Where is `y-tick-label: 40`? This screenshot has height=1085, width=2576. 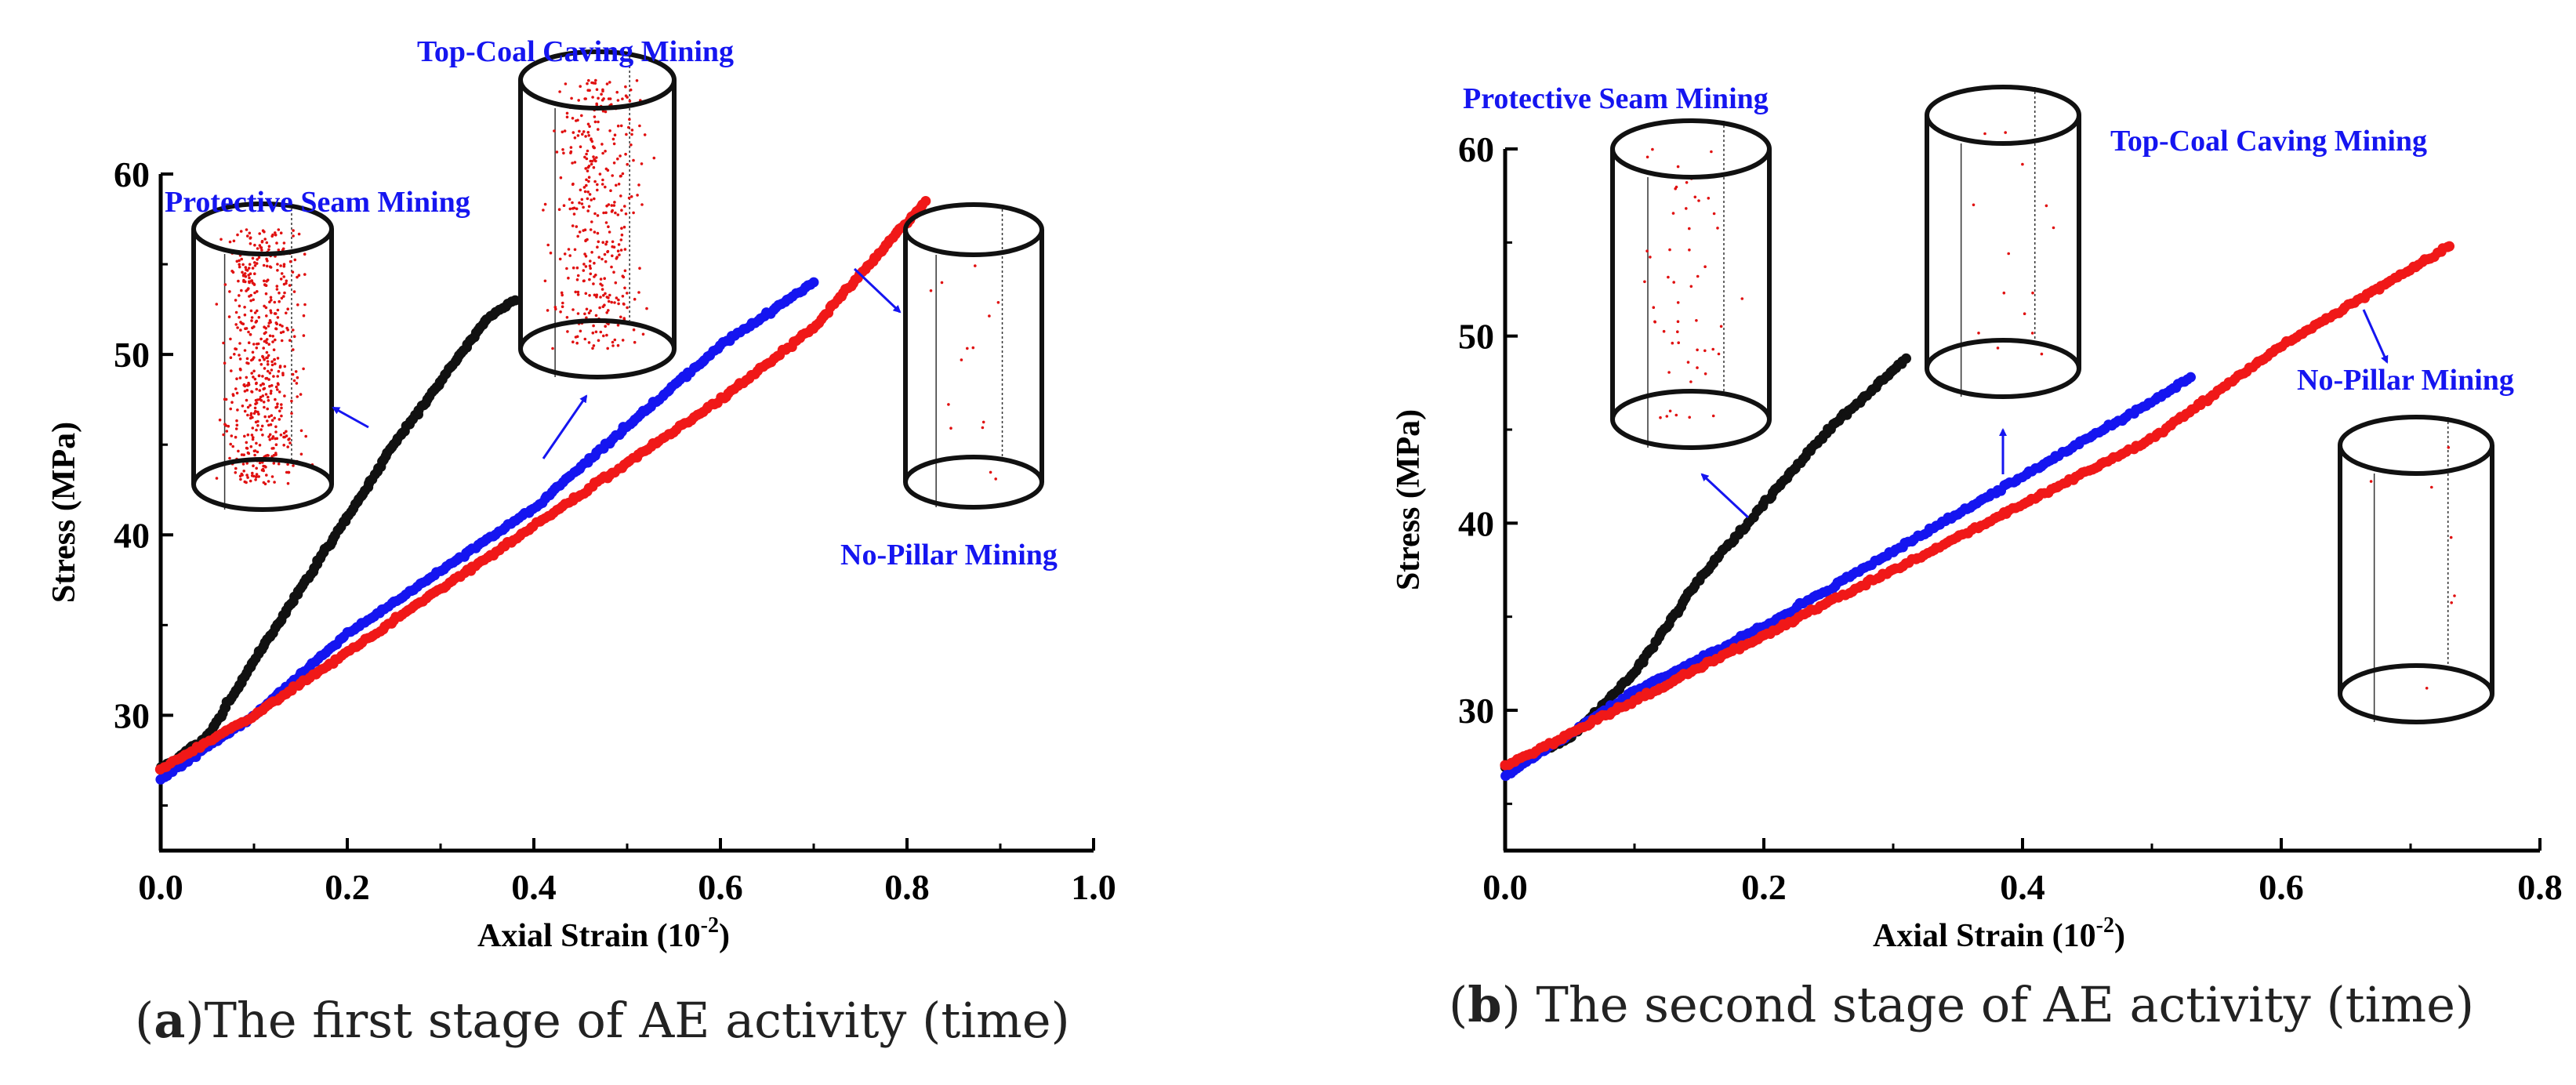 y-tick-label: 40 is located at coordinates (132, 535).